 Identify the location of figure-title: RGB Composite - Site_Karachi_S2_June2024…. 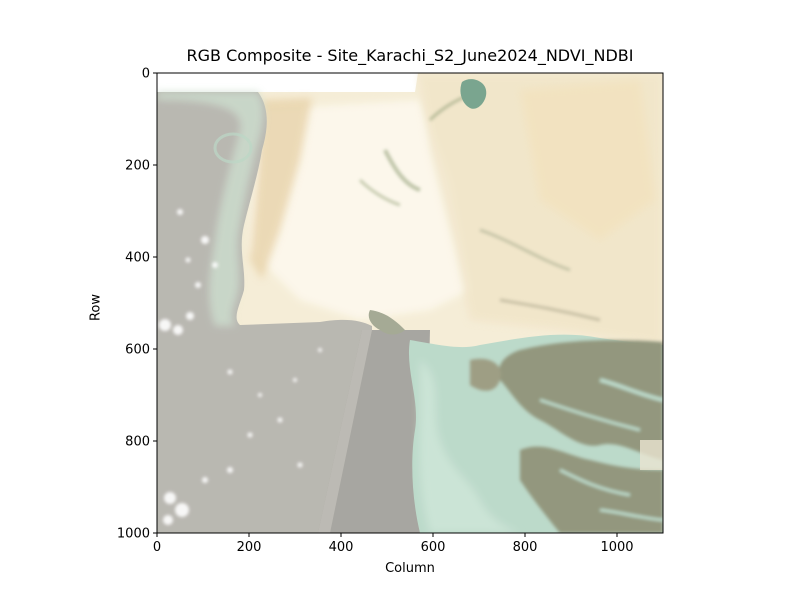
(410, 55).